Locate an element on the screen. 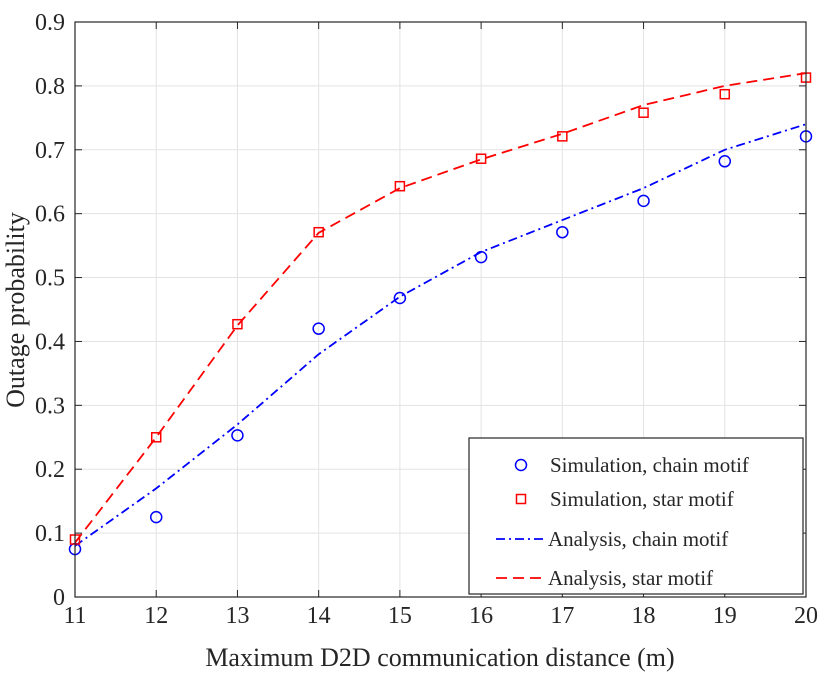  y-tick-label: 0.5 is located at coordinates (50, 279).